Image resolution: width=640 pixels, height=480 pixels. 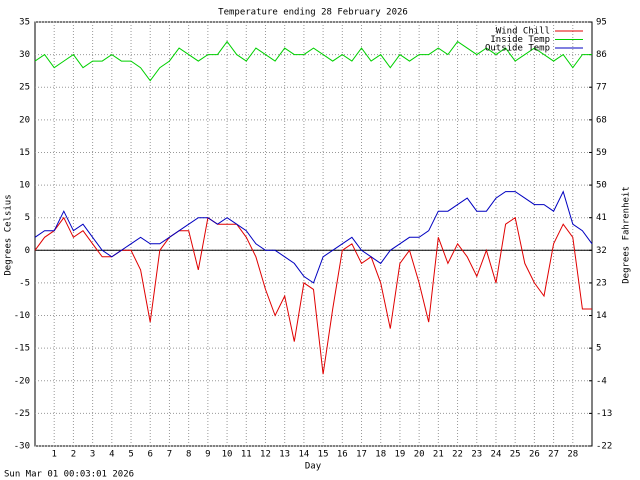 What do you see at coordinates (380, 455) in the screenshot?
I see `x-tick-label: 18` at bounding box center [380, 455].